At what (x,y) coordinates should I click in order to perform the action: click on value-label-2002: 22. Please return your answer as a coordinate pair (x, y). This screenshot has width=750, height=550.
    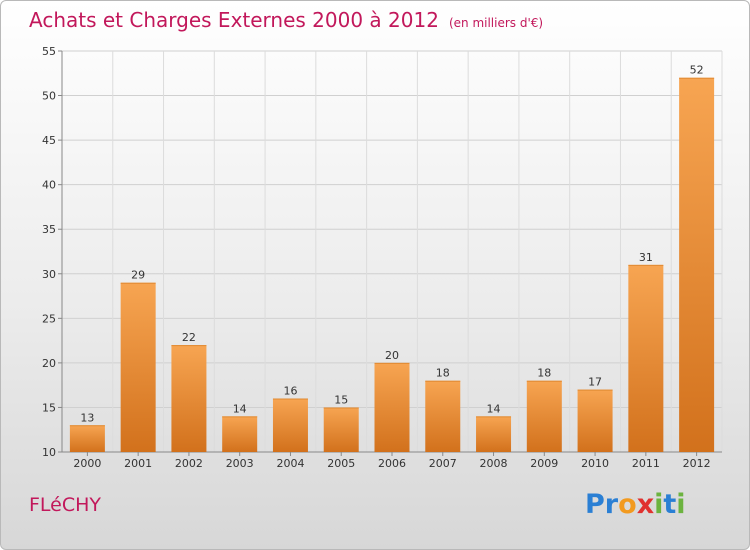
    Looking at the image, I should click on (189, 337).